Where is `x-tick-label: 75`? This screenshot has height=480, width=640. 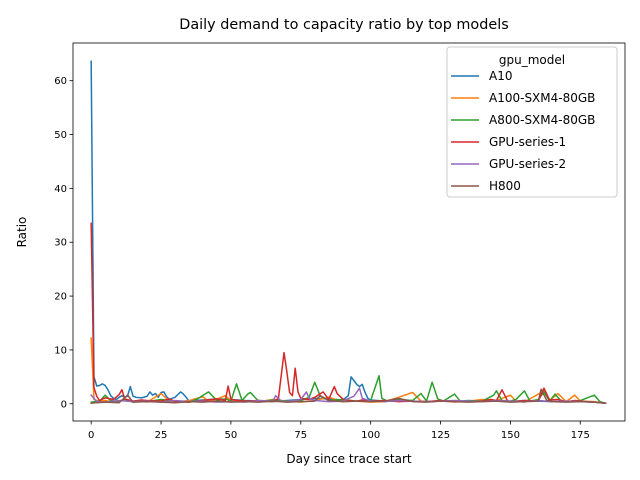
x-tick-label: 75 is located at coordinates (300, 435).